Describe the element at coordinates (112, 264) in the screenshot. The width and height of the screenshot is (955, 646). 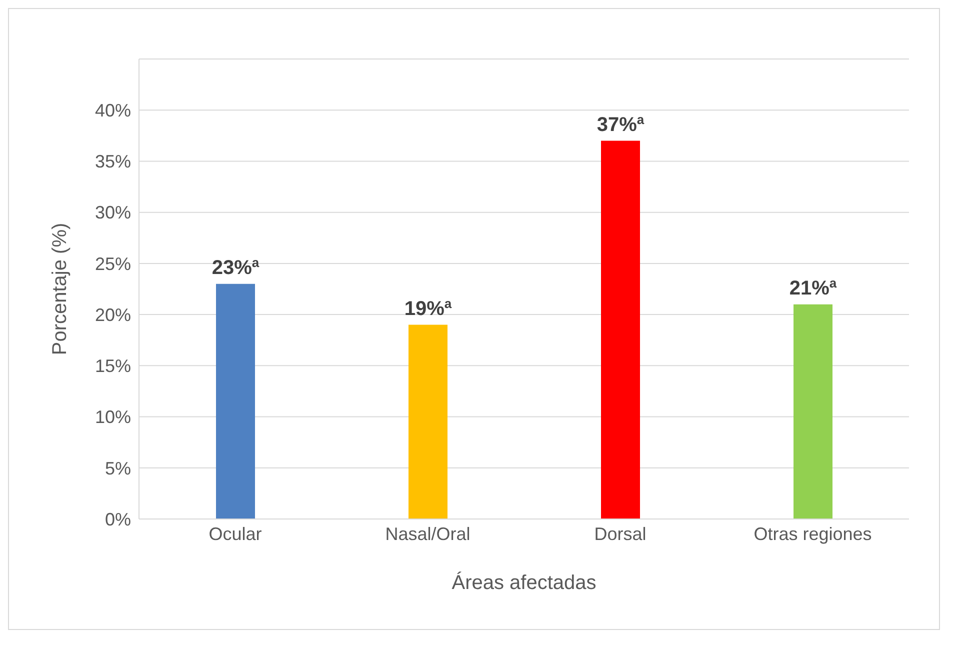
I see `y-tick-label: 25%` at that location.